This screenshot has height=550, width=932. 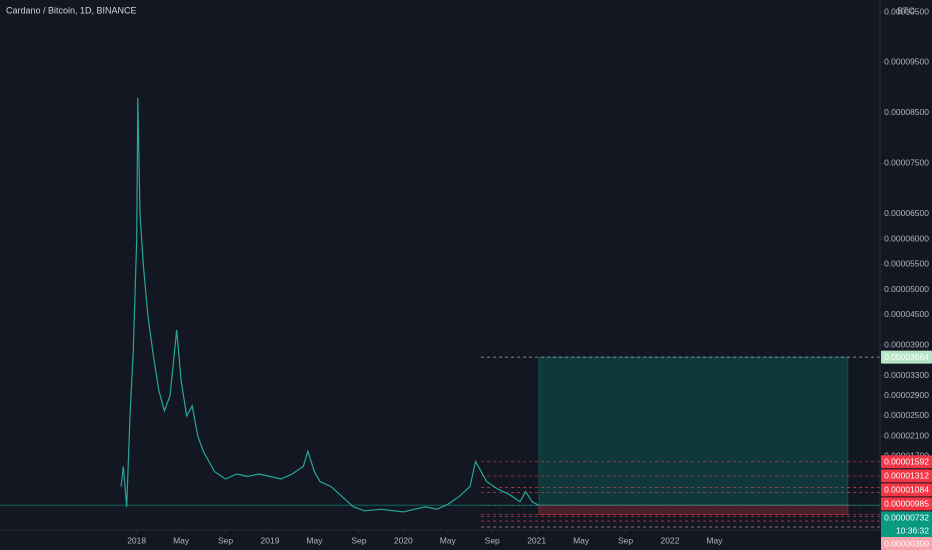 I want to click on x-tick-label: 2021, so click(x=536, y=540).